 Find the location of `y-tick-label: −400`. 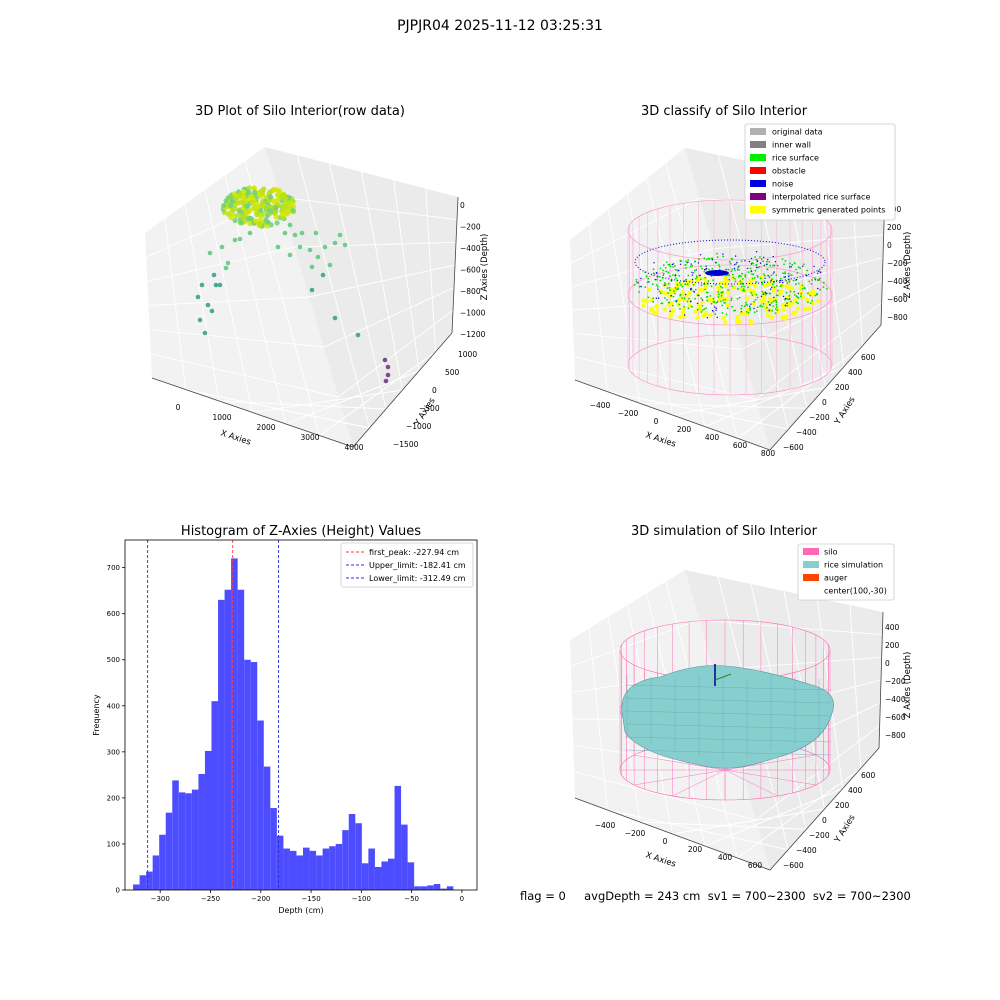

y-tick-label: −400 is located at coordinates (806, 850).